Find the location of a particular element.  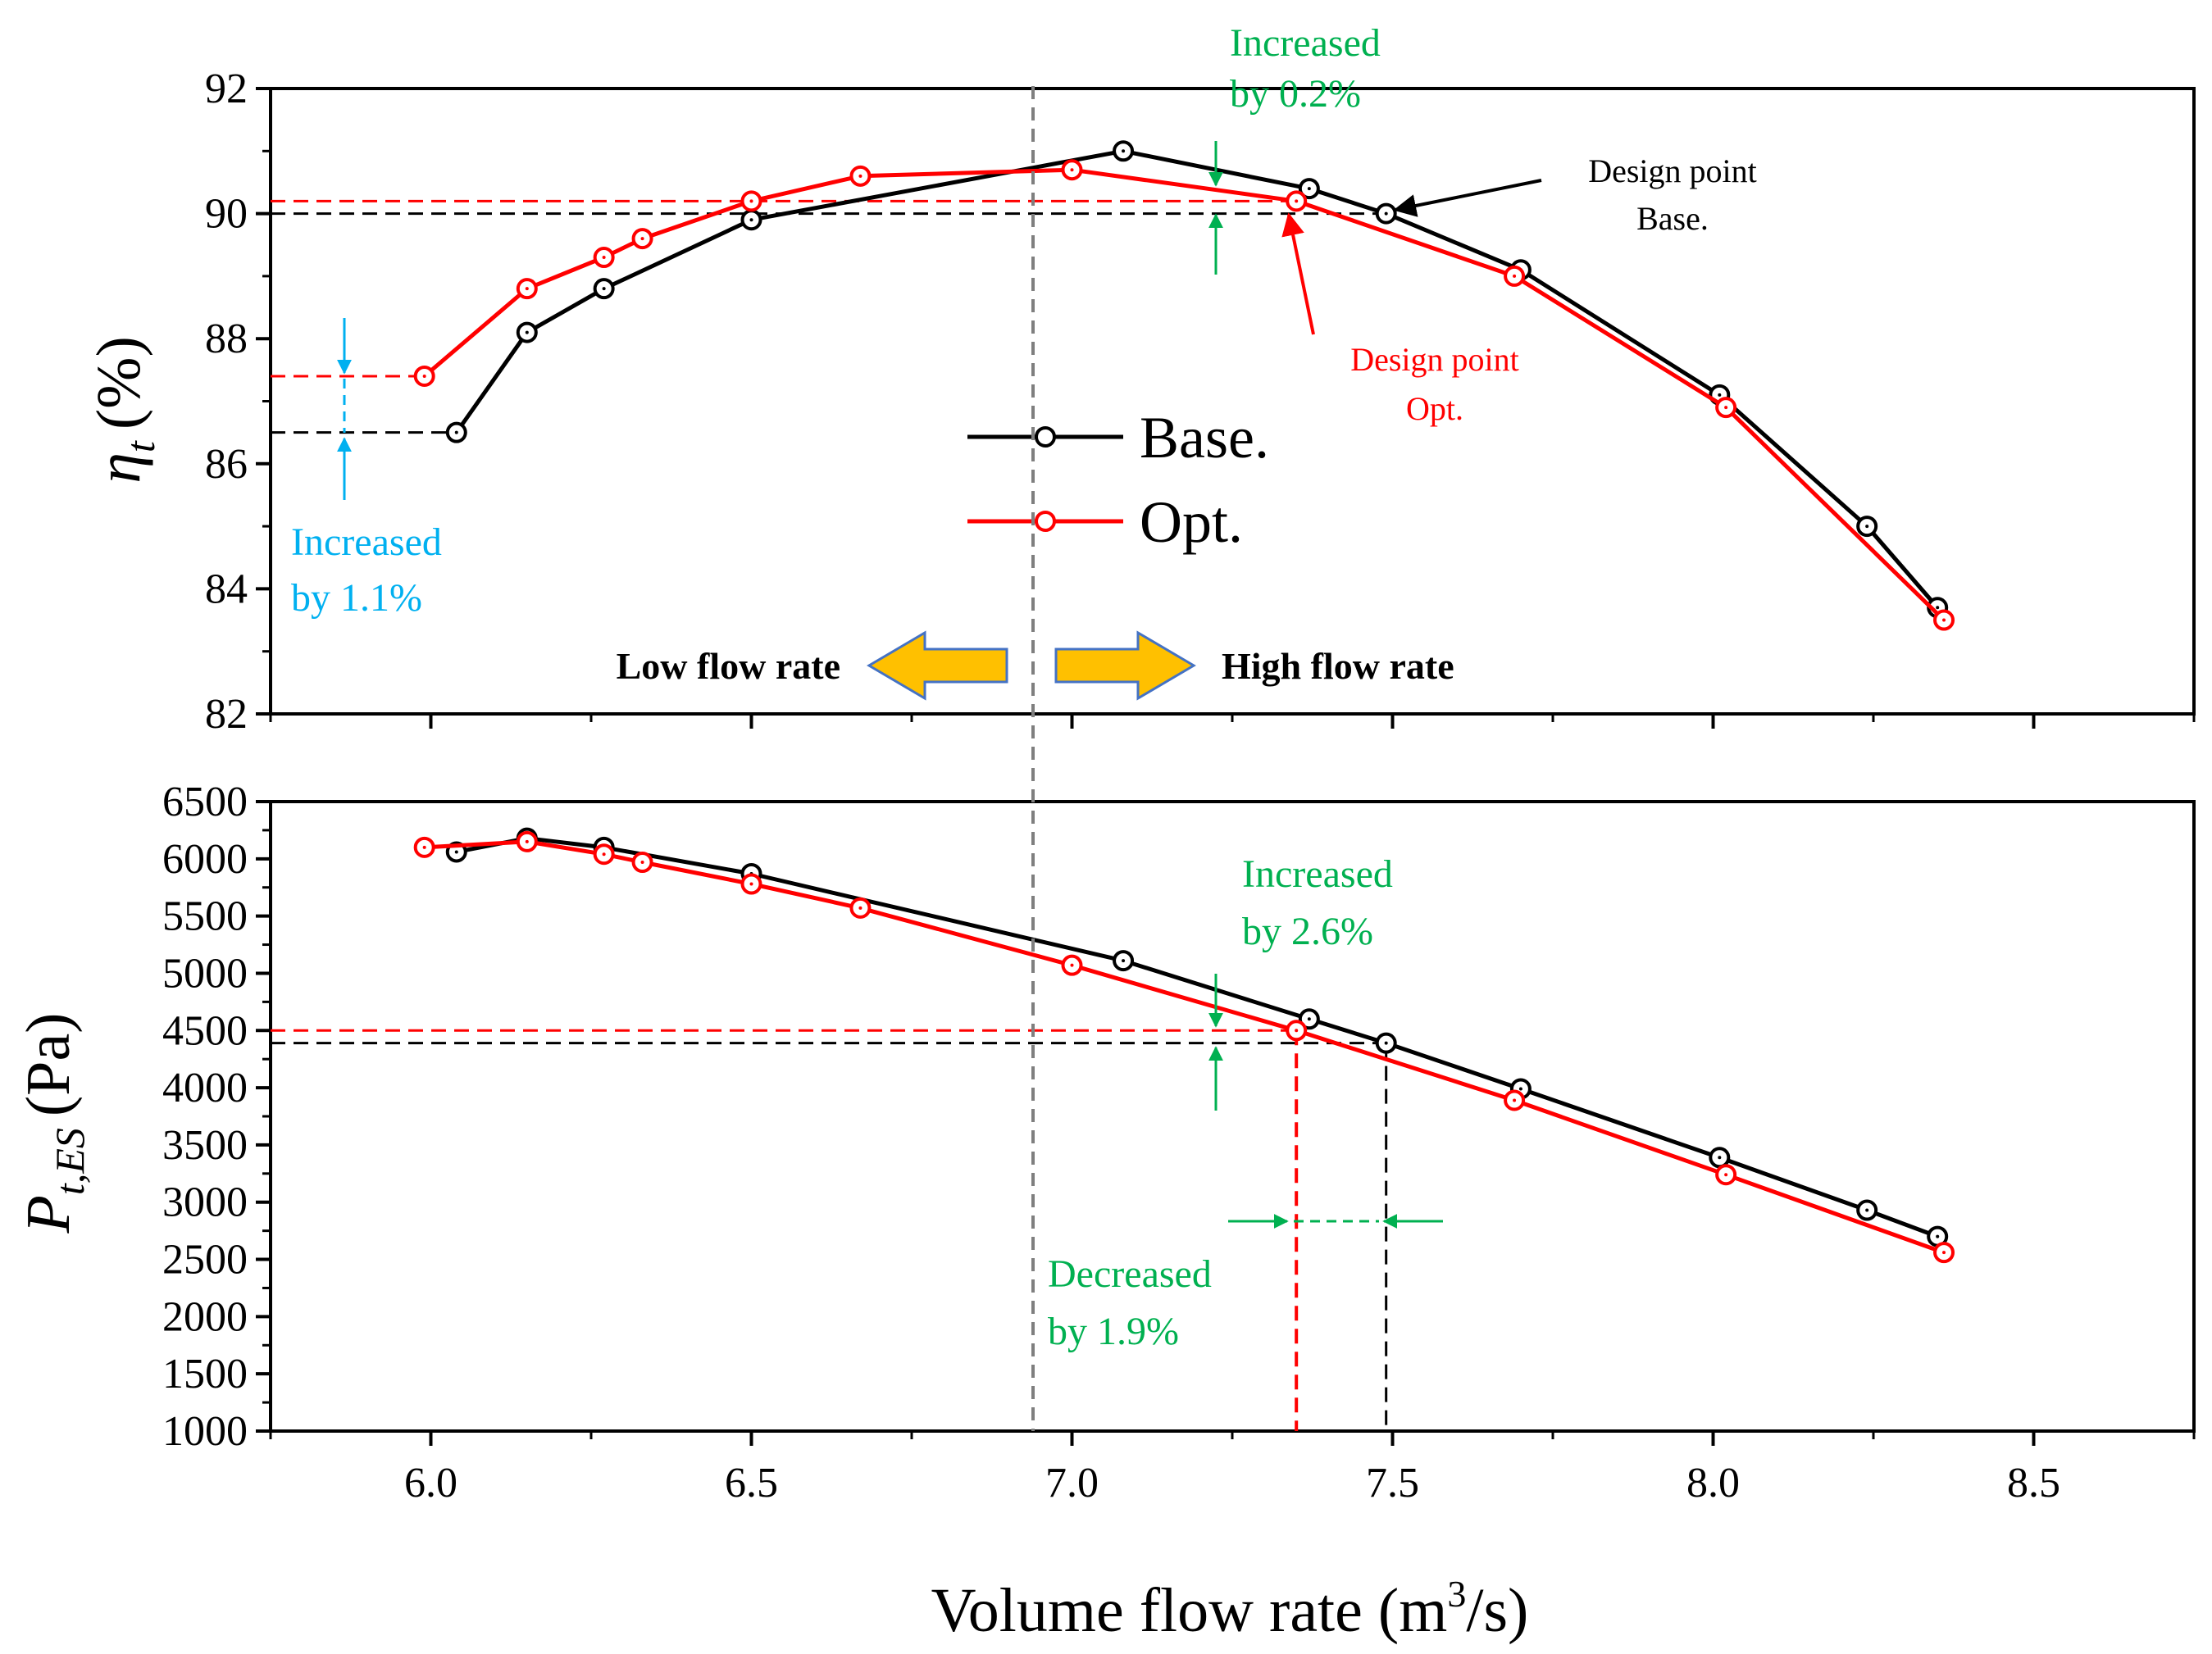

low-flow-label: Low flow rate is located at coordinates (728, 666).